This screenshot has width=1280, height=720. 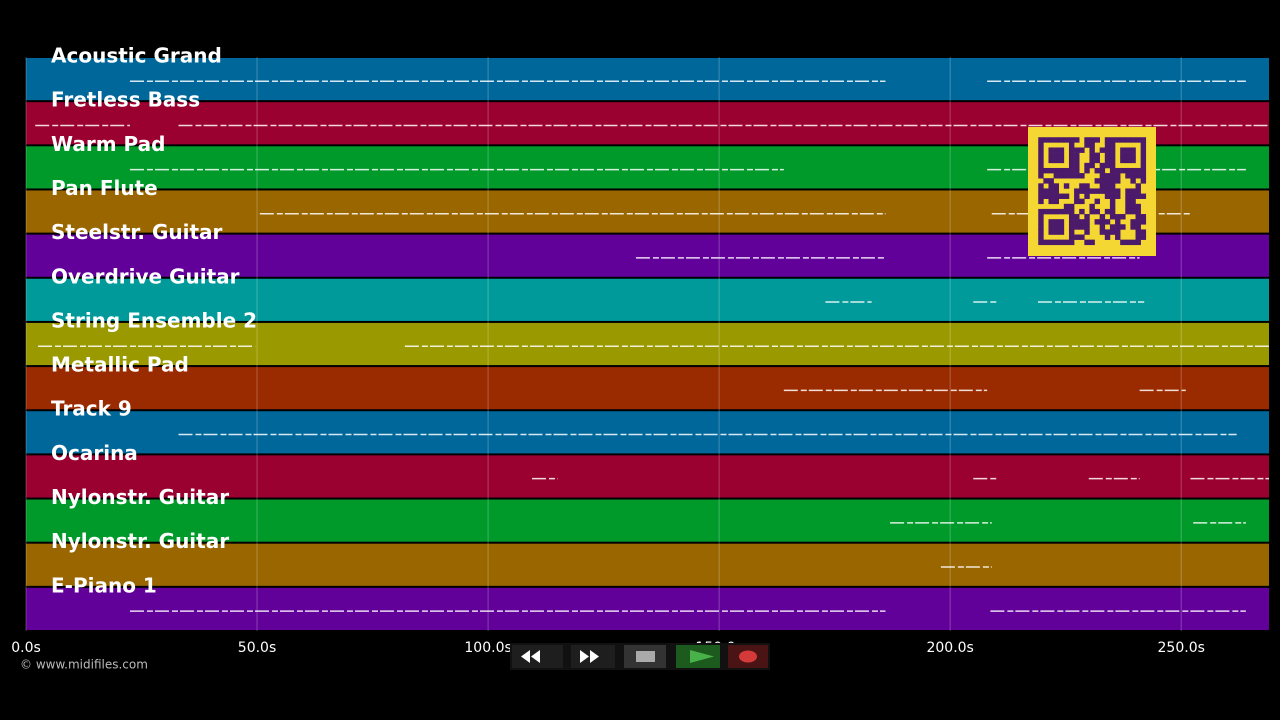 What do you see at coordinates (593, 656) in the screenshot?
I see `fast-forward-button` at bounding box center [593, 656].